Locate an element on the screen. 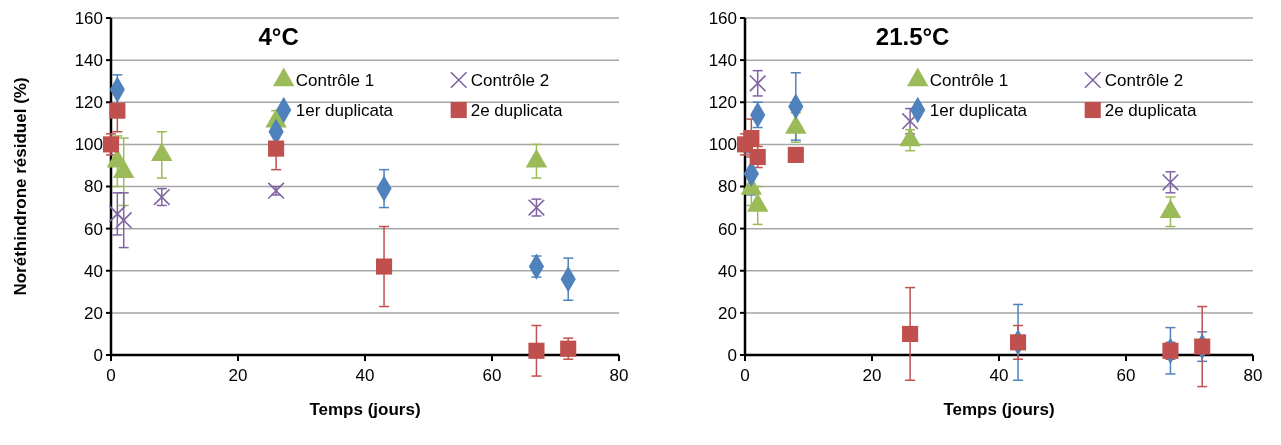  chart-title: 4°C is located at coordinates (278, 36).